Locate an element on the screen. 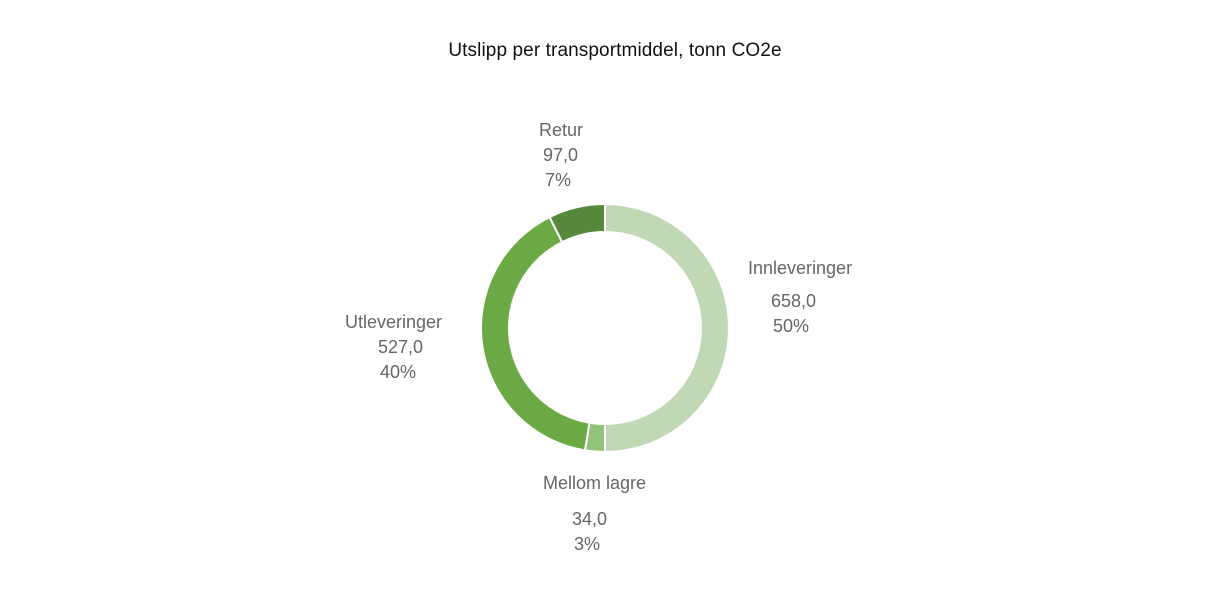 The height and width of the screenshot is (615, 1230). label-retur-percent: 7% is located at coordinates (558, 180).